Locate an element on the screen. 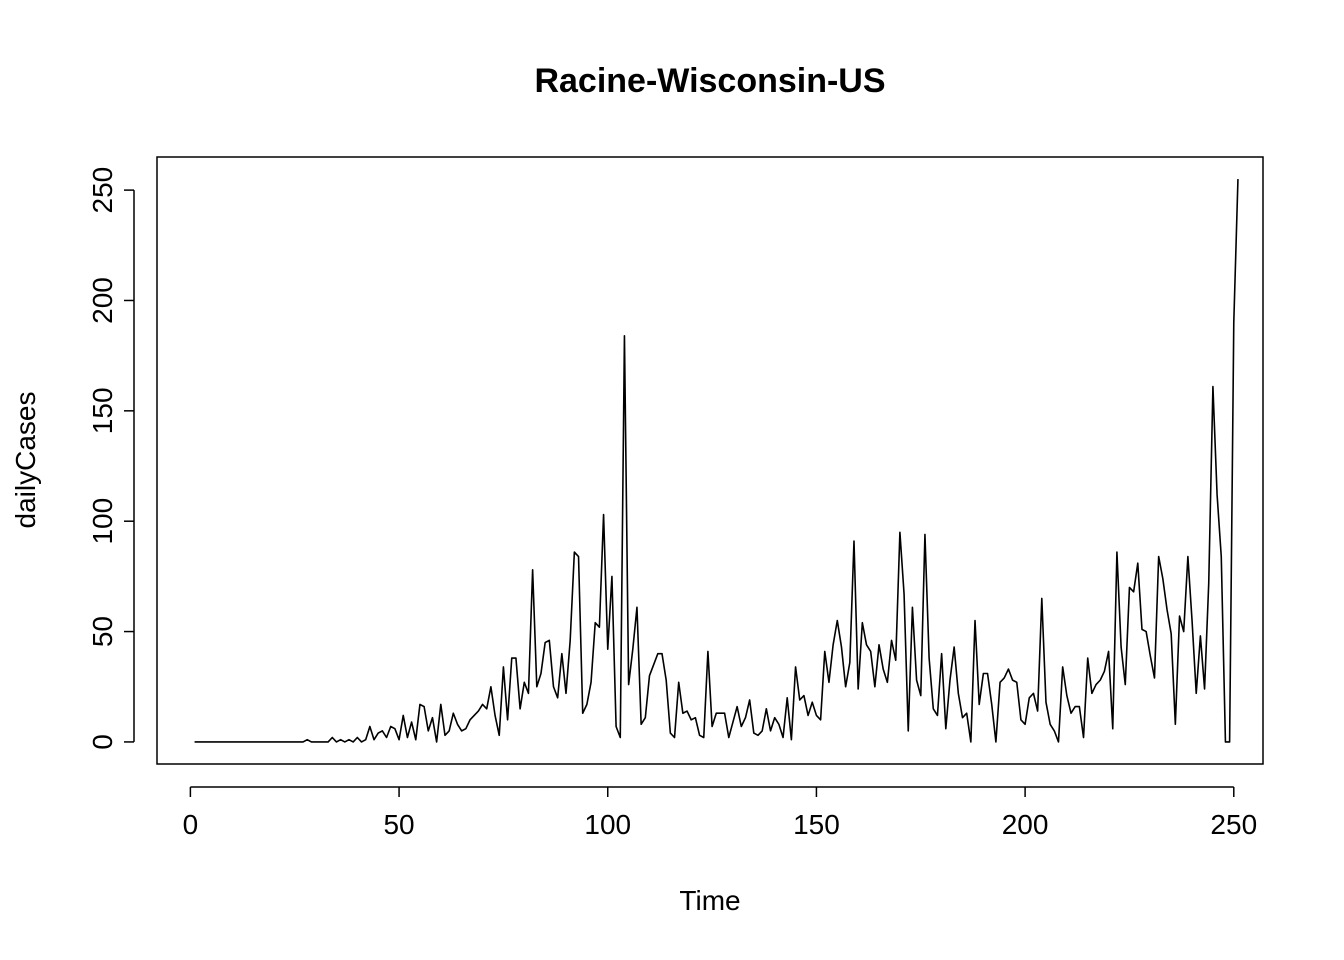  x-tick-label: 200 is located at coordinates (1025, 824).